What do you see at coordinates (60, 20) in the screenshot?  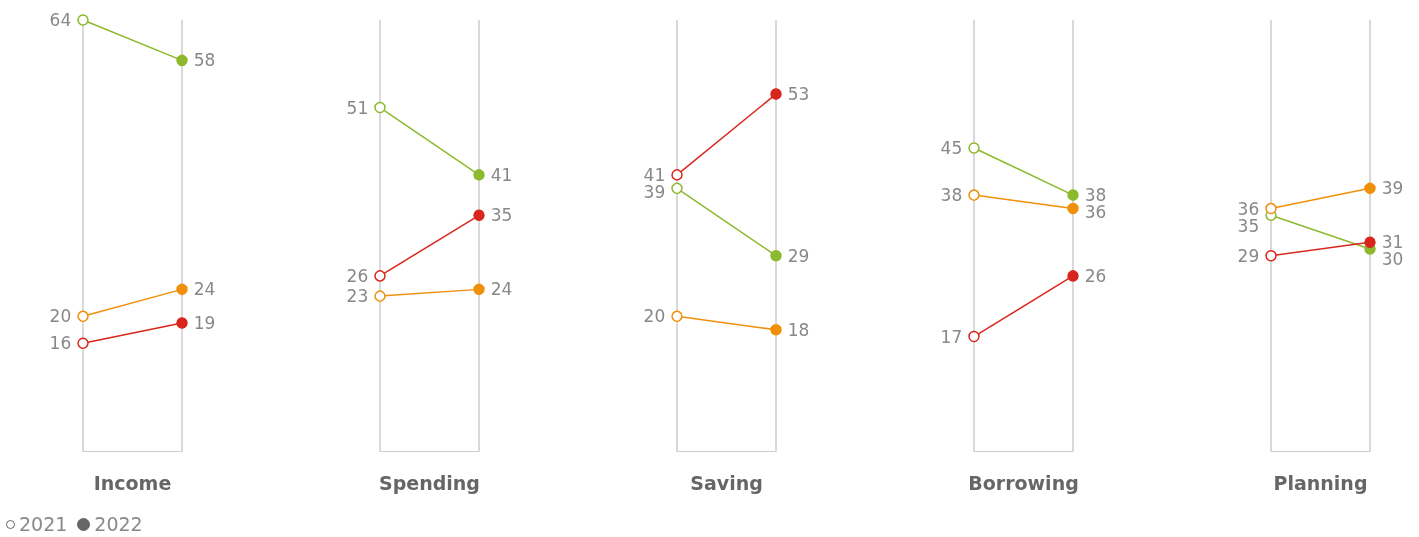 I see `data-label: 64` at bounding box center [60, 20].